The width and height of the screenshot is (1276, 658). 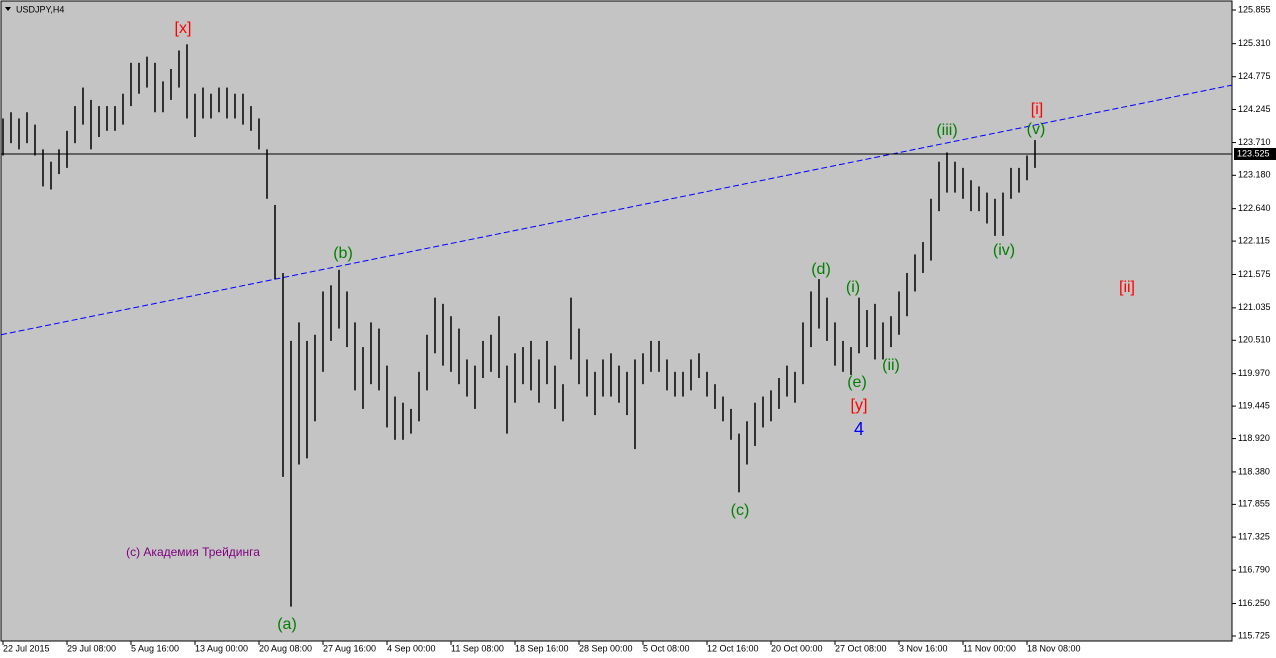 I want to click on y-tick-label: 124.775, so click(x=1254, y=76).